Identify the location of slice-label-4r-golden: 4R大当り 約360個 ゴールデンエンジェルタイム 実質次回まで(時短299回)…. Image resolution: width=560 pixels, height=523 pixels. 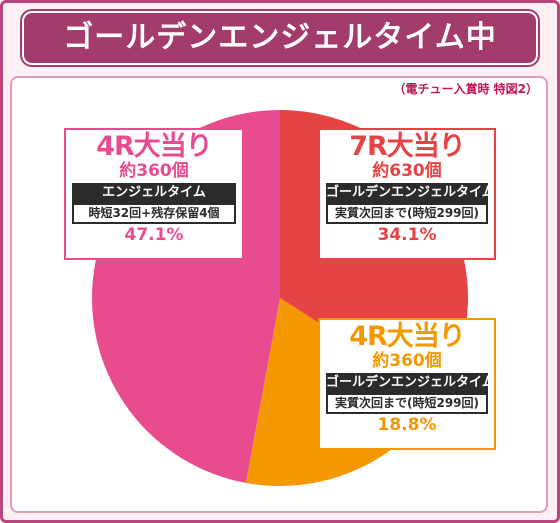
(407, 384).